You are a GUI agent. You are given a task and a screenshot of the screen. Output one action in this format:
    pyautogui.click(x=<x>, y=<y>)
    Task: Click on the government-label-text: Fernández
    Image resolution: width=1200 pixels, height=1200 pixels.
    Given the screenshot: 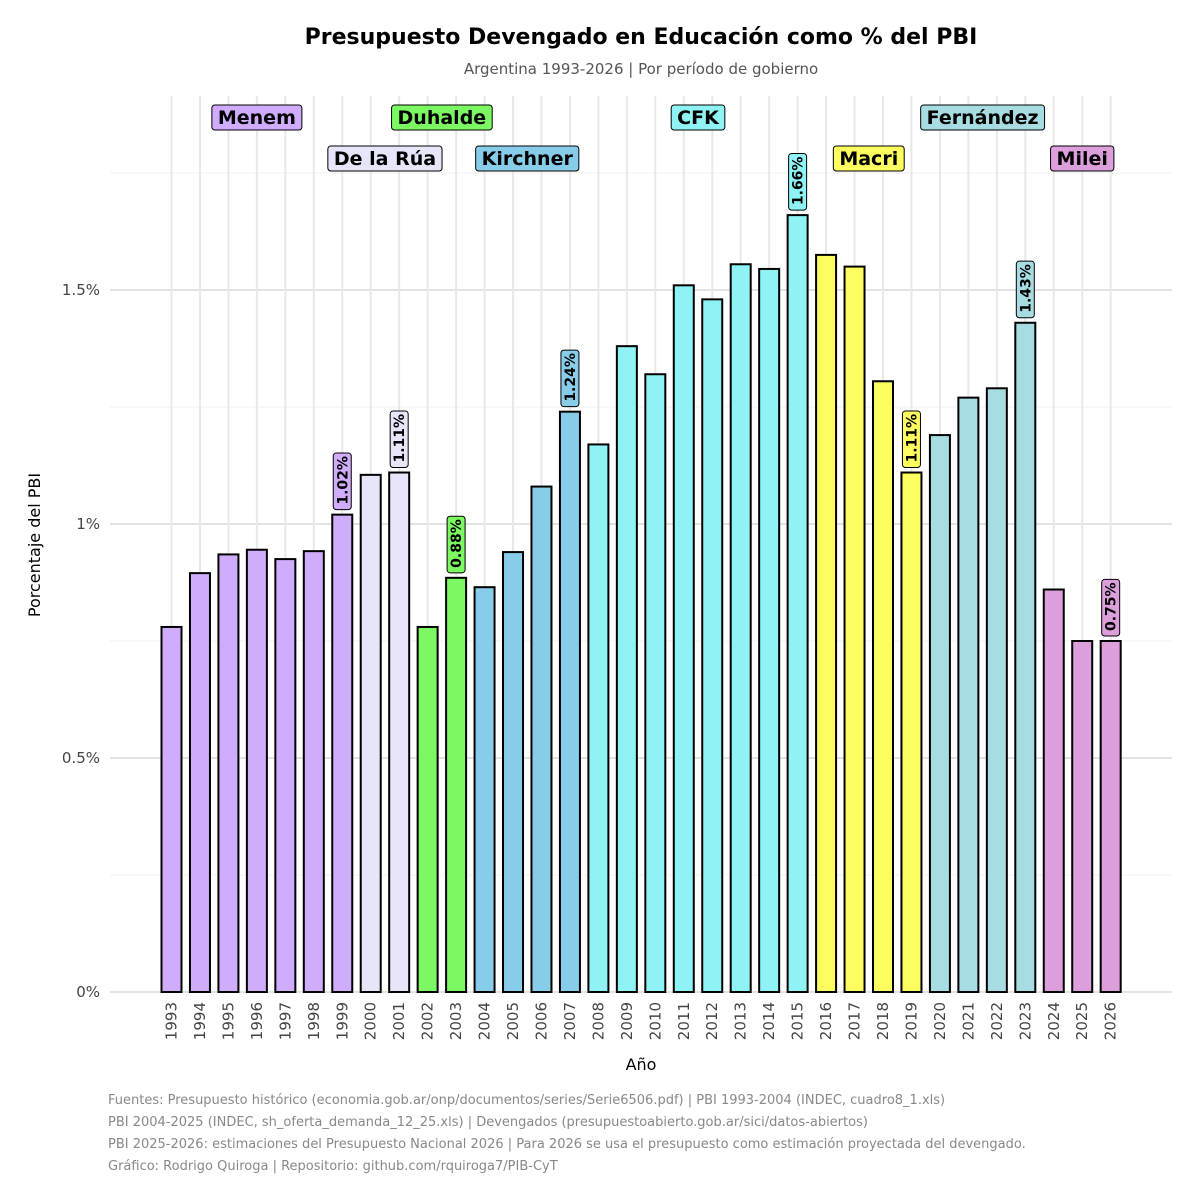 What is the action you would take?
    pyautogui.click(x=983, y=118)
    